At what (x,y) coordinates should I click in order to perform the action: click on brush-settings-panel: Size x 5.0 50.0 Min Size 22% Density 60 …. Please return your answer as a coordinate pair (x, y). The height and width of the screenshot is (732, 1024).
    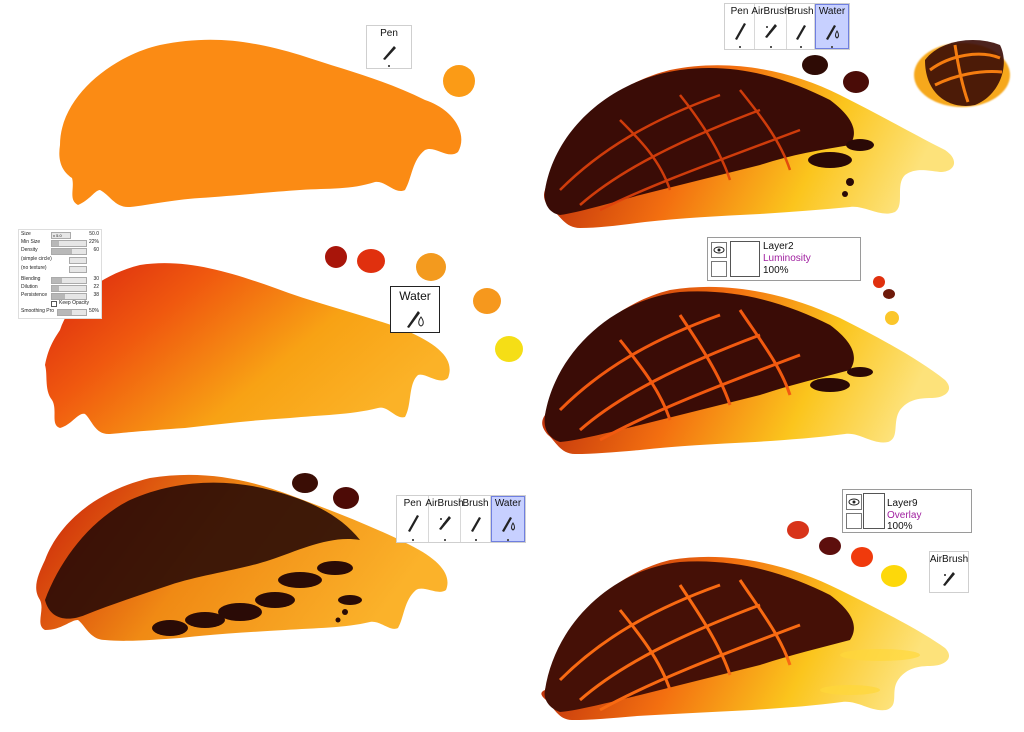
    Looking at the image, I should click on (60, 274).